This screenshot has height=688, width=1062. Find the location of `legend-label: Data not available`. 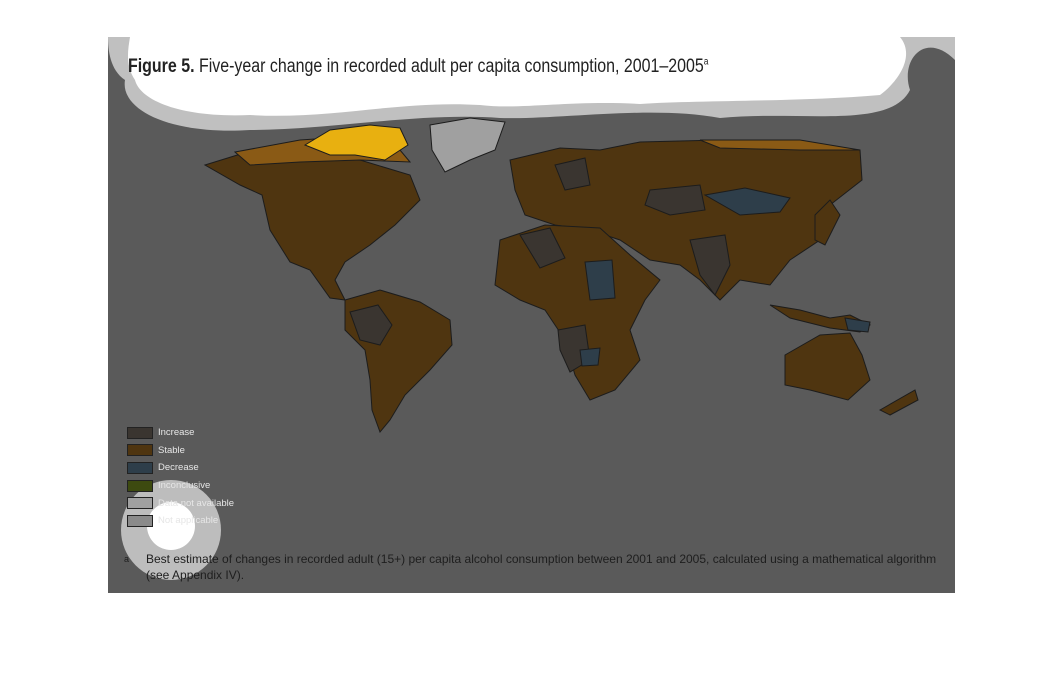

legend-label: Data not available is located at coordinates (196, 503).